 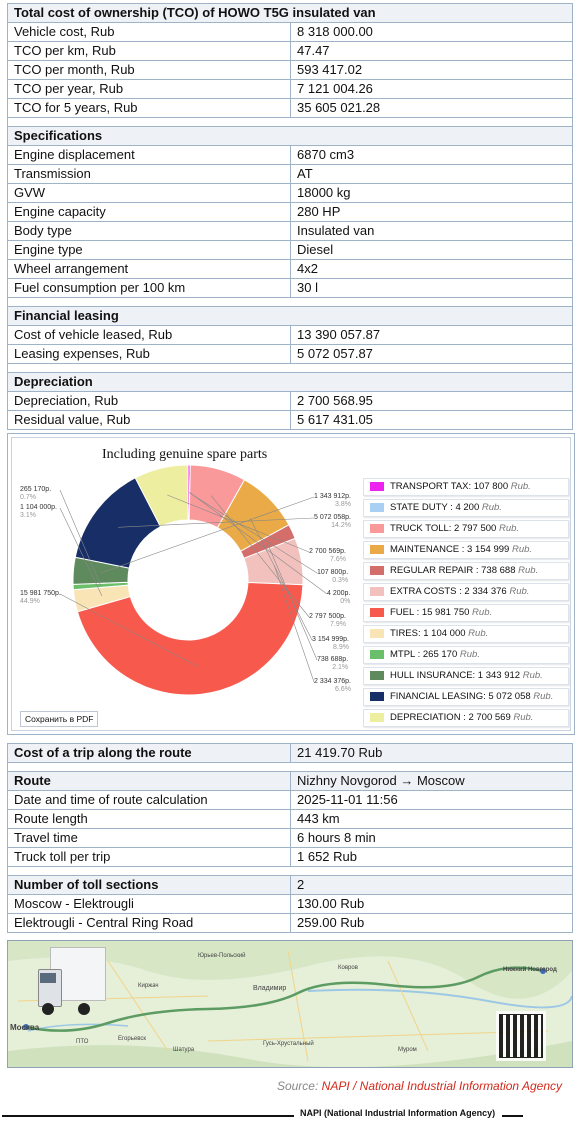 What do you see at coordinates (290, 32) in the screenshot?
I see `table-row: Vehicle cost, Rub 8 318 000.00` at bounding box center [290, 32].